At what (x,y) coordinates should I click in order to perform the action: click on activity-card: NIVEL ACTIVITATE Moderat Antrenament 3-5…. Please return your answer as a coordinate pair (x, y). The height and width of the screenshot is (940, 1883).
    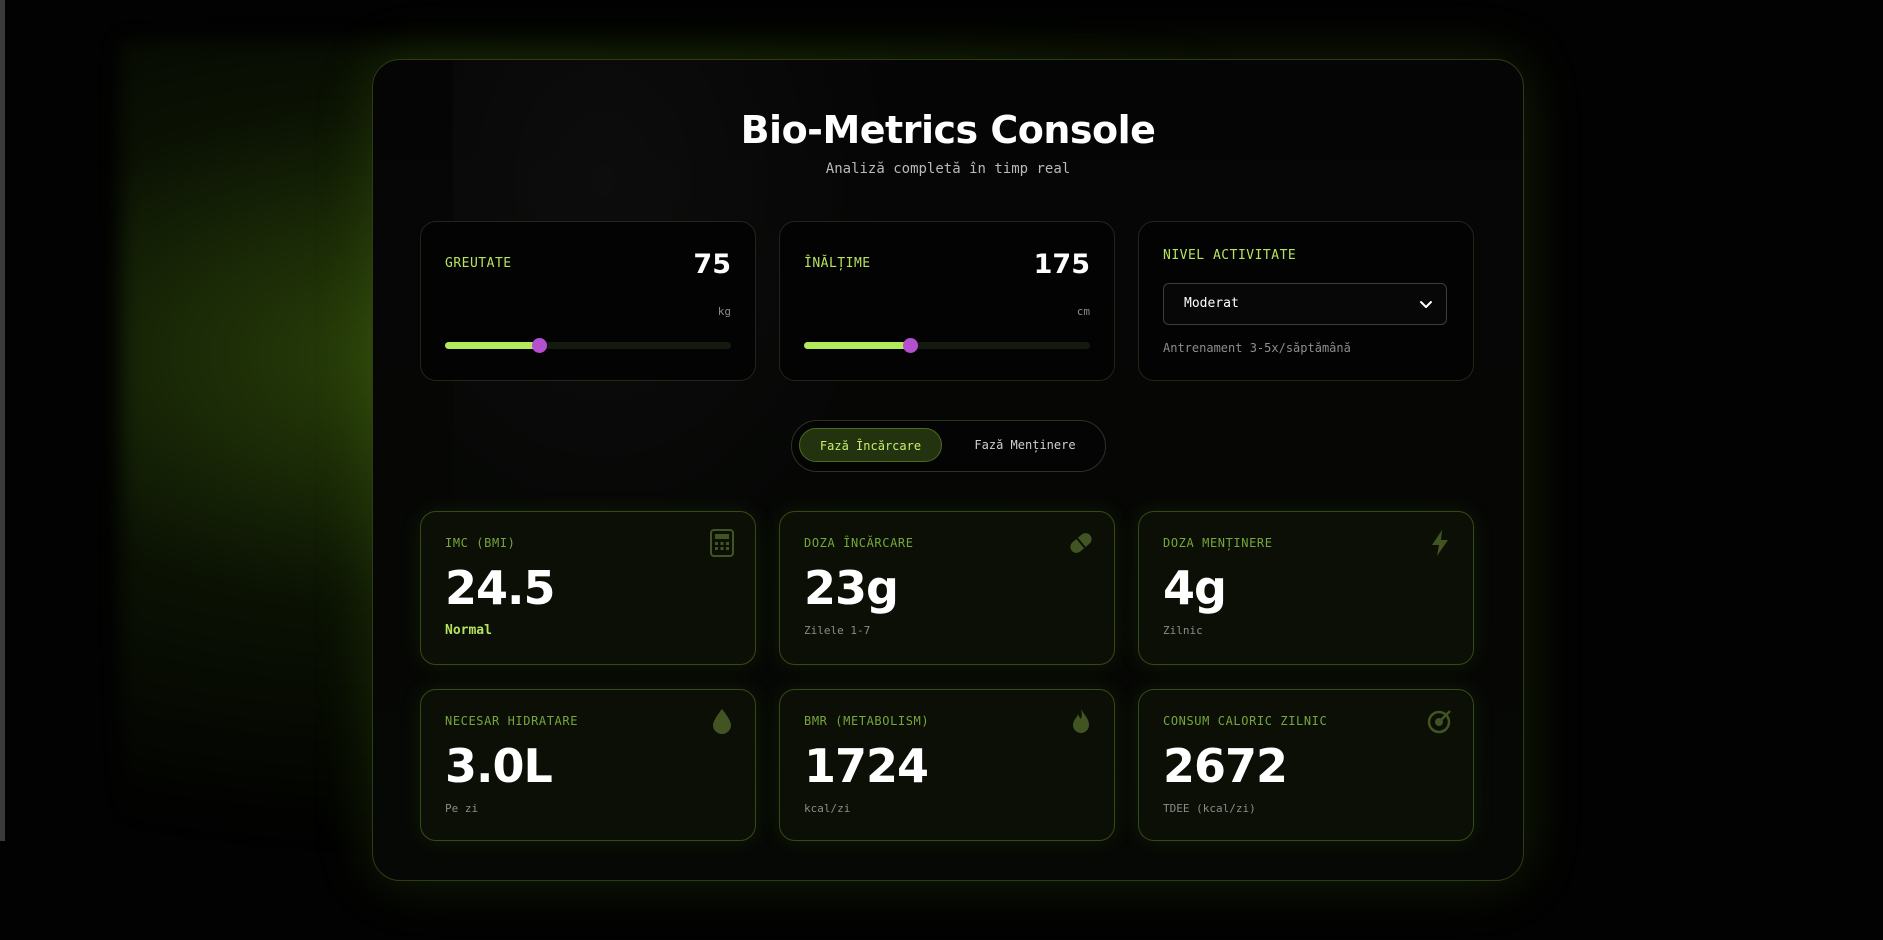
    Looking at the image, I should click on (1306, 301).